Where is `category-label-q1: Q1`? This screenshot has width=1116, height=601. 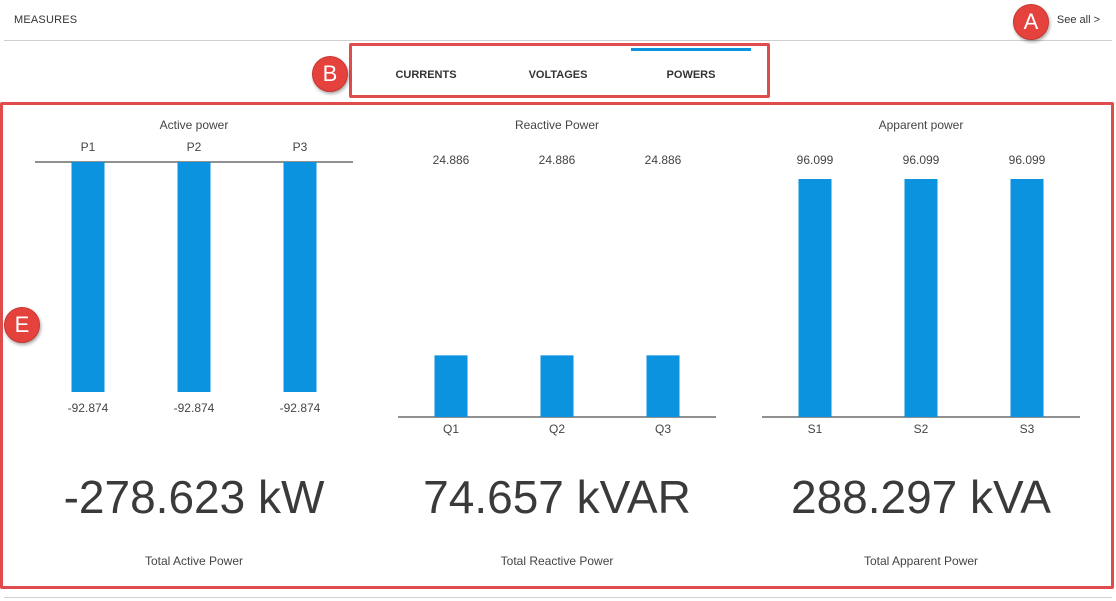 category-label-q1: Q1 is located at coordinates (451, 429).